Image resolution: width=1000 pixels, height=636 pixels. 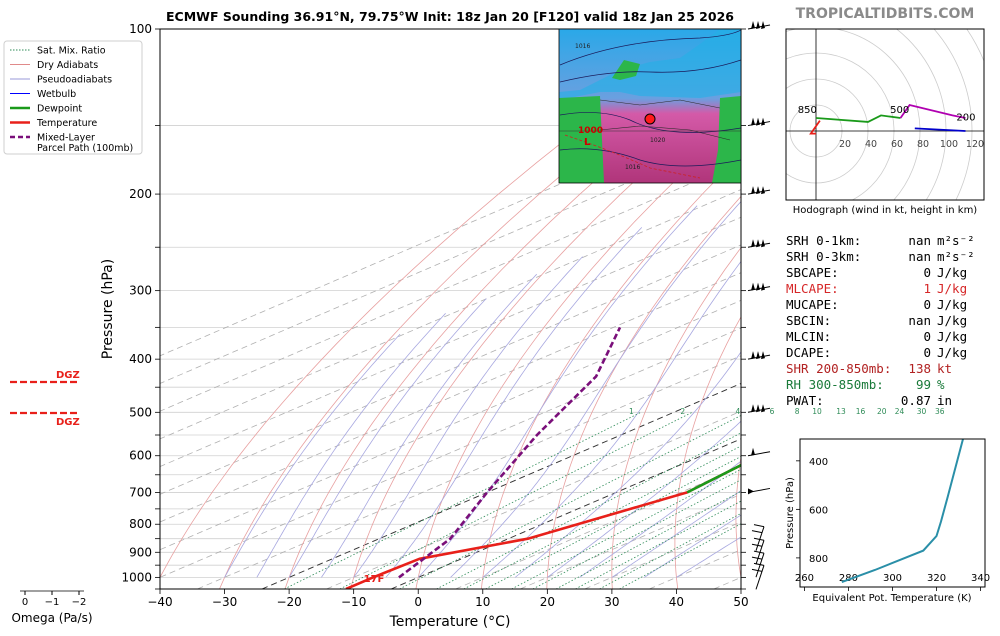 I want to click on hodograph-caption: Hodograph (wind in kt, height in km), so click(x=885, y=210).